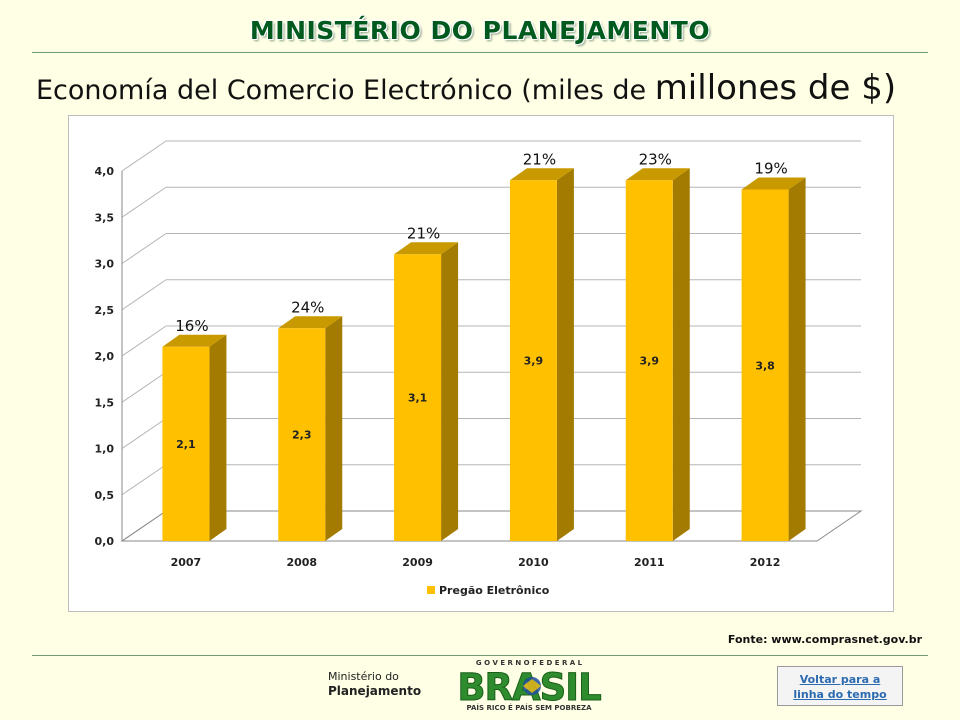 The image size is (960, 720). What do you see at coordinates (426, 248) in the screenshot?
I see `bar-top-2009` at bounding box center [426, 248].